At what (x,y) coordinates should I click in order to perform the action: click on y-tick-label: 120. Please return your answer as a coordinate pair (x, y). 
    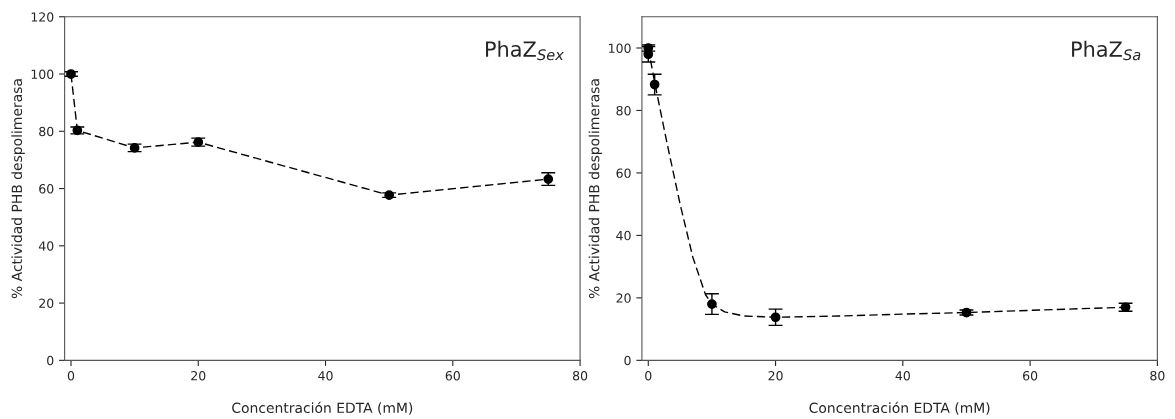
    Looking at the image, I should click on (42, 17).